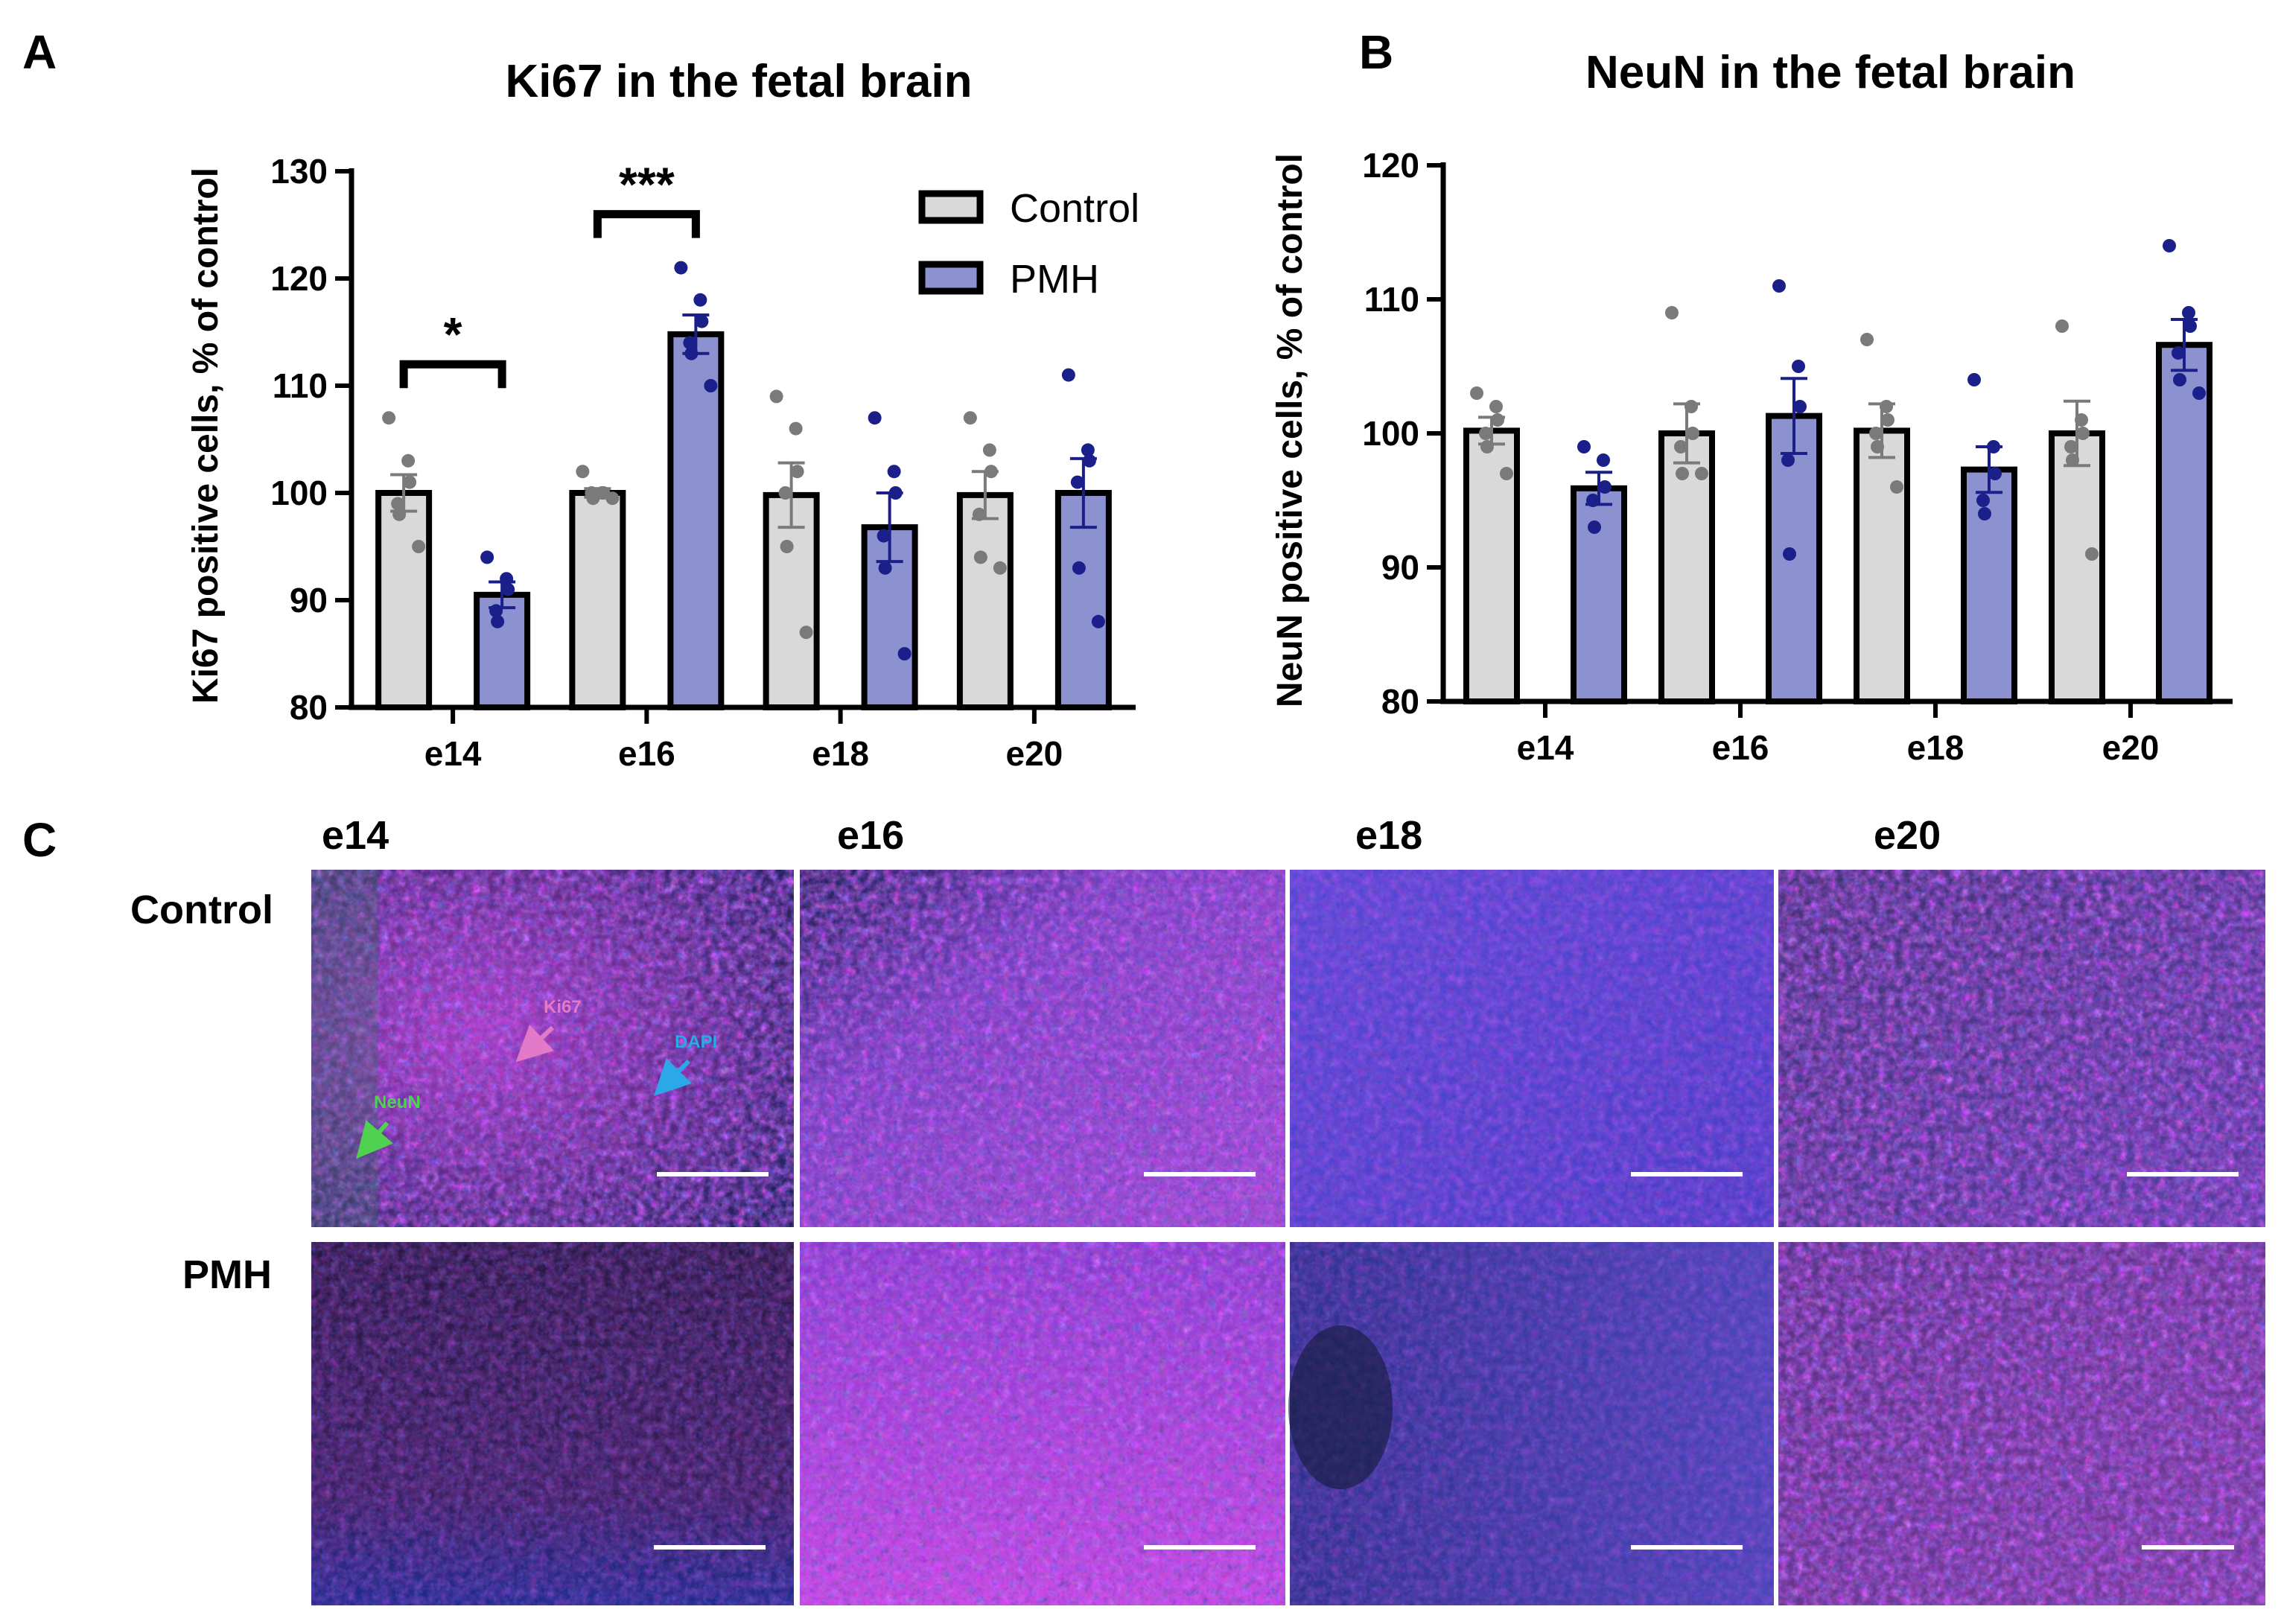 Image resolution: width=2281 pixels, height=1624 pixels. What do you see at coordinates (1388, 835) in the screenshot?
I see `micrograph-column-e18: e18` at bounding box center [1388, 835].